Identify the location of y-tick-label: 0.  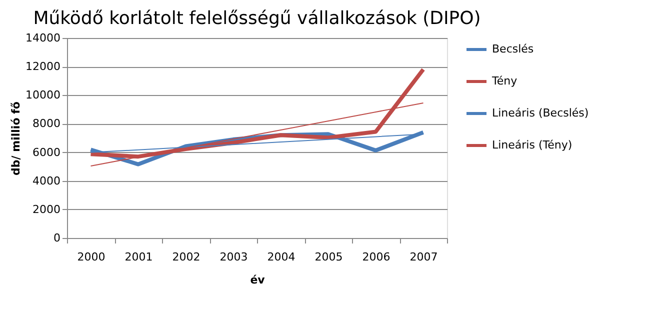
(57, 238).